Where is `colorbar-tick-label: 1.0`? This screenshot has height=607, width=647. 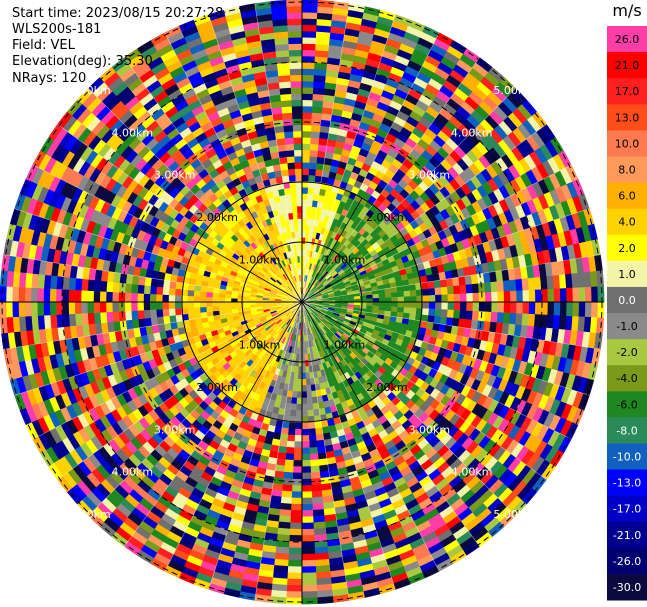 colorbar-tick-label: 1.0 is located at coordinates (627, 274).